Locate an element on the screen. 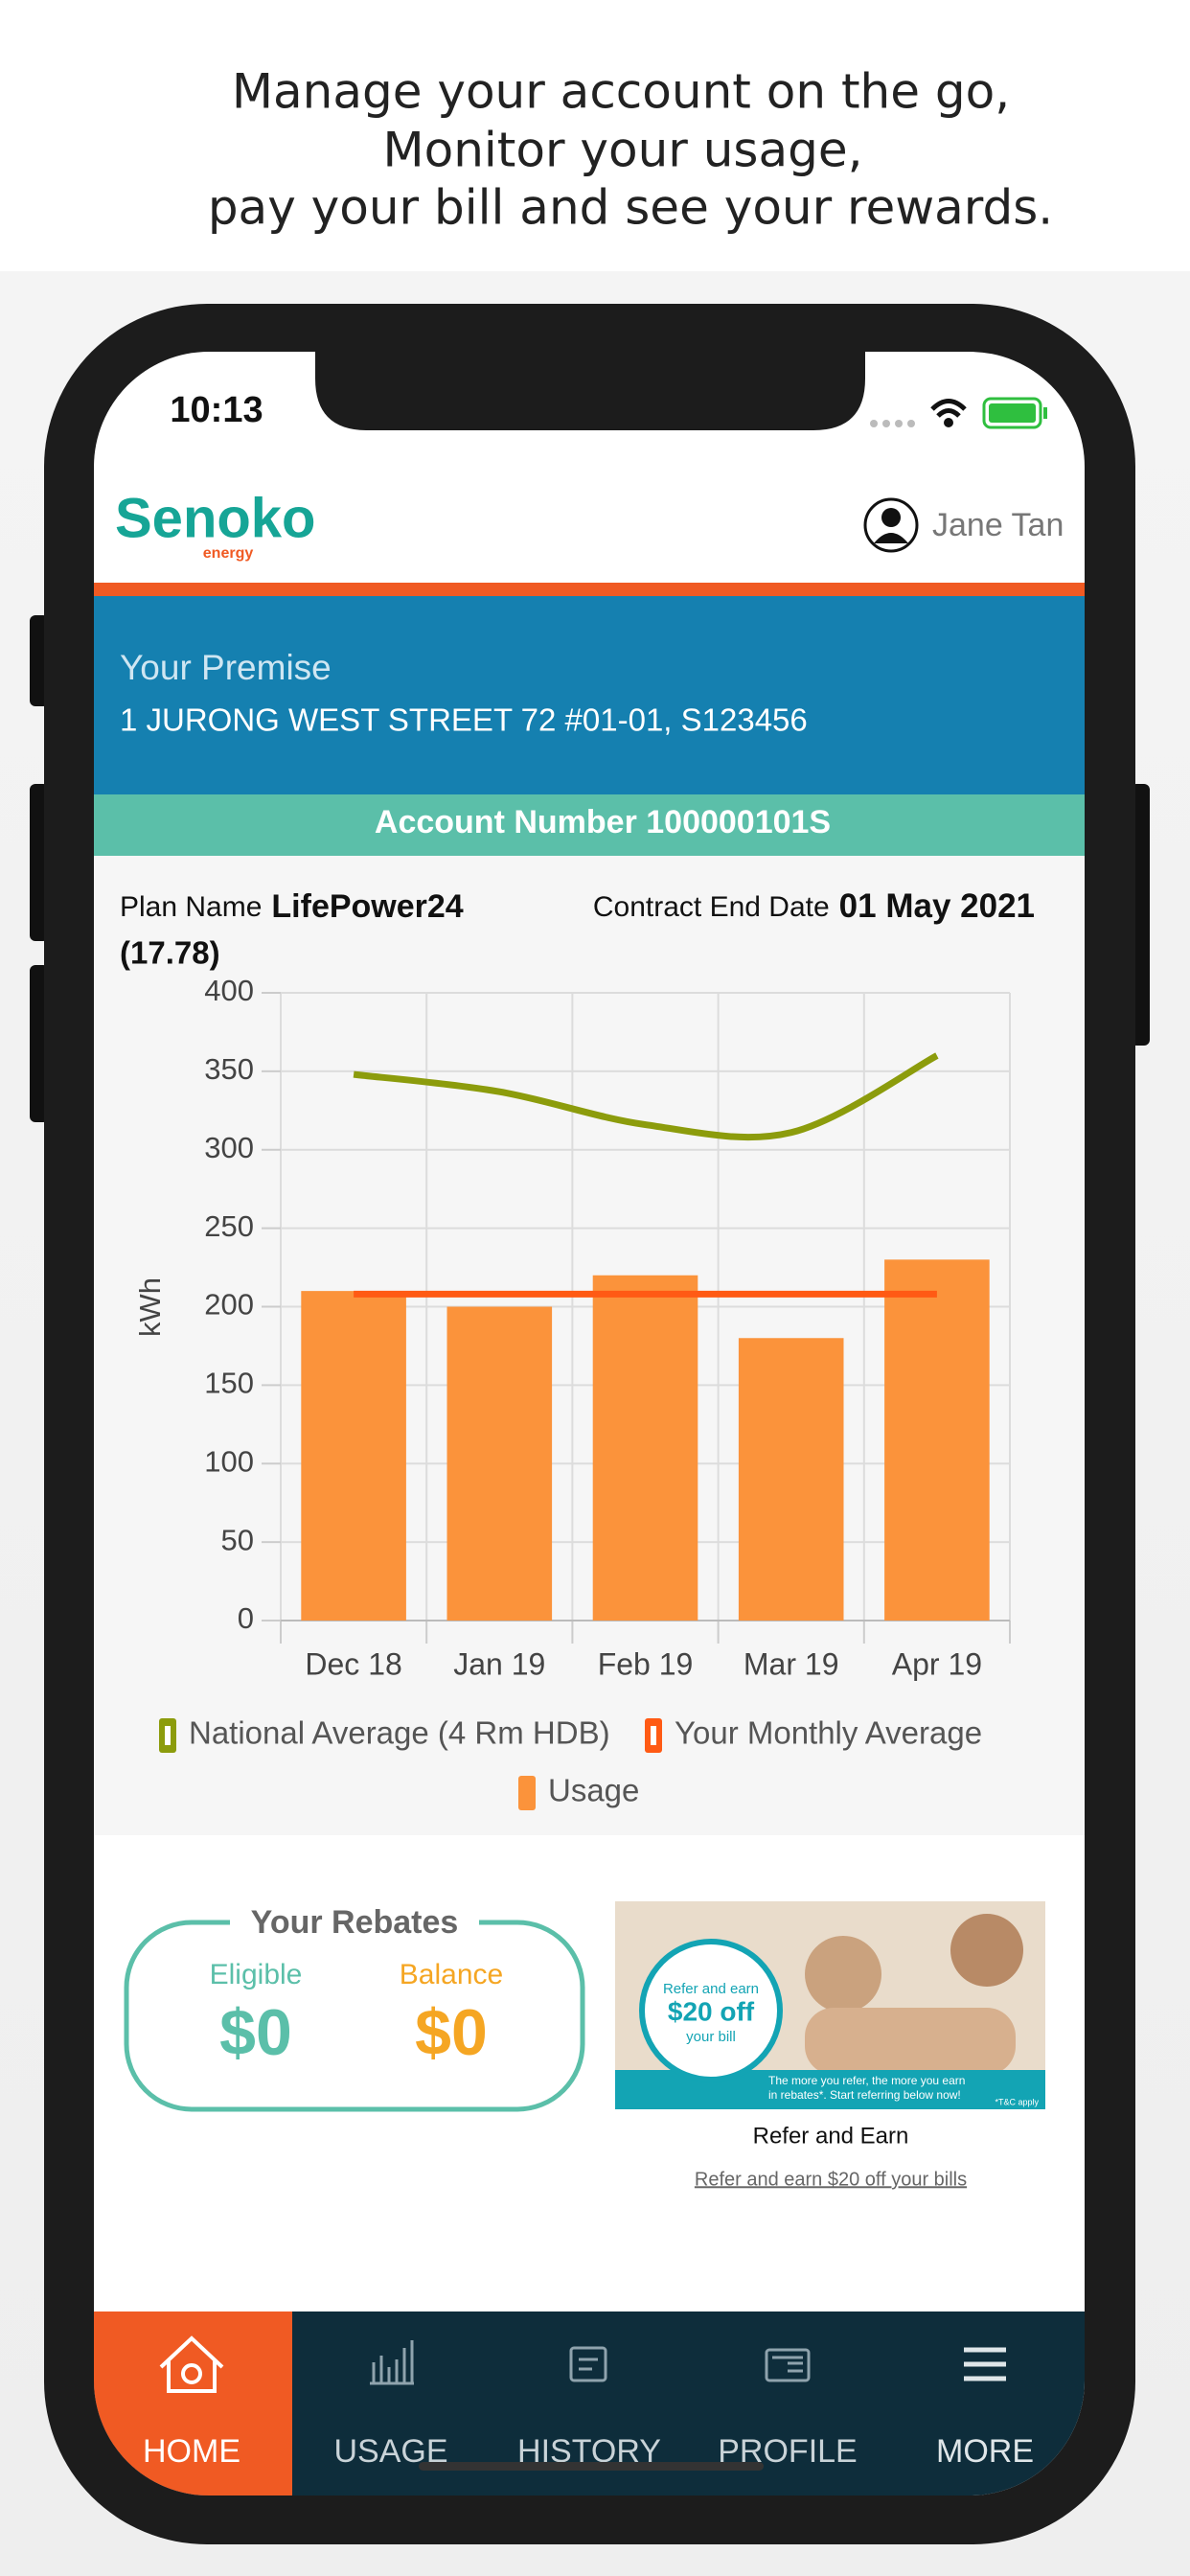  account-number: Account Number 100000101S is located at coordinates (603, 822).